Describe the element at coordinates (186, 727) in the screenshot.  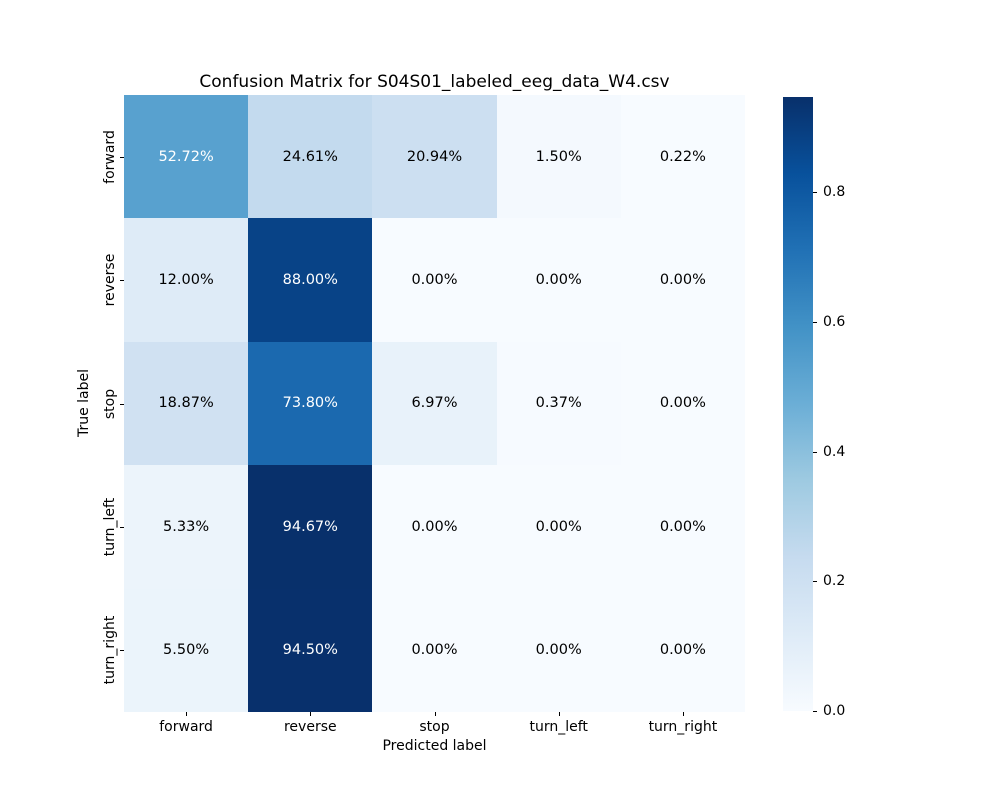
I see `x-tick-label: forward` at that location.